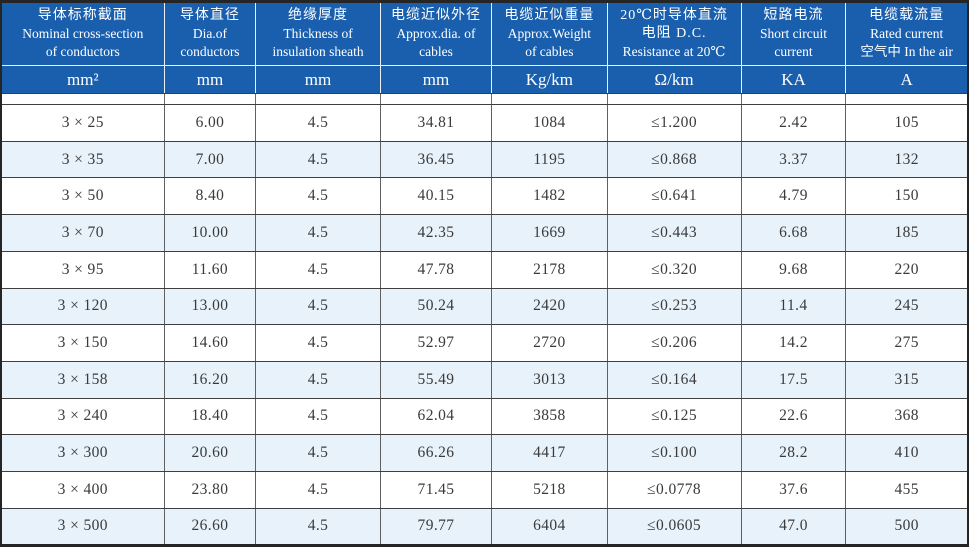 Image resolution: width=969 pixels, height=547 pixels. What do you see at coordinates (436, 417) in the screenshot?
I see `table-cell: 62.04` at bounding box center [436, 417].